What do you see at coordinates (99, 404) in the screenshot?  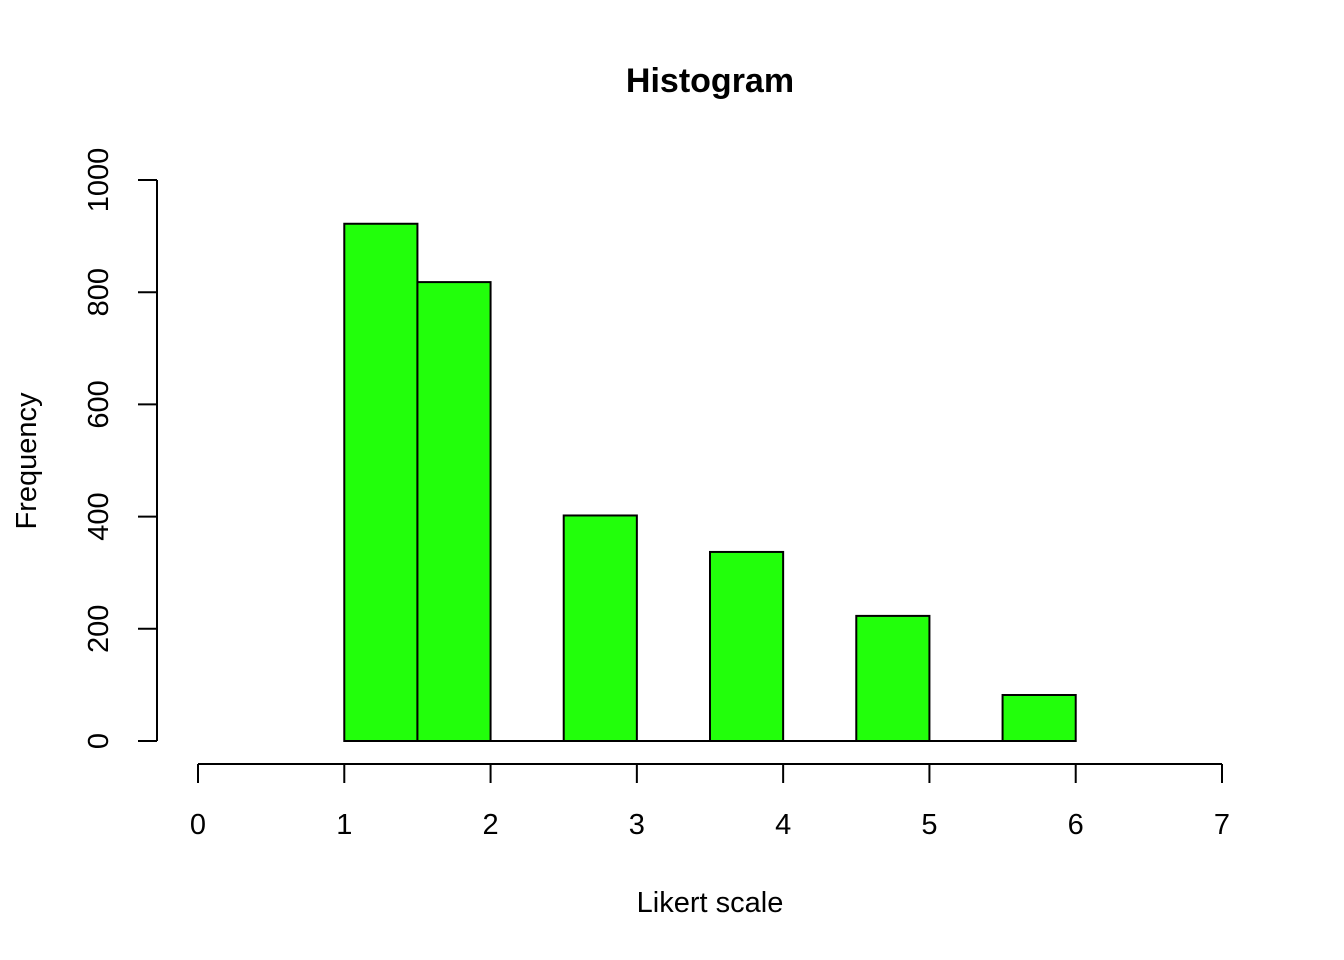 I see `y-tick-label: 600` at bounding box center [99, 404].